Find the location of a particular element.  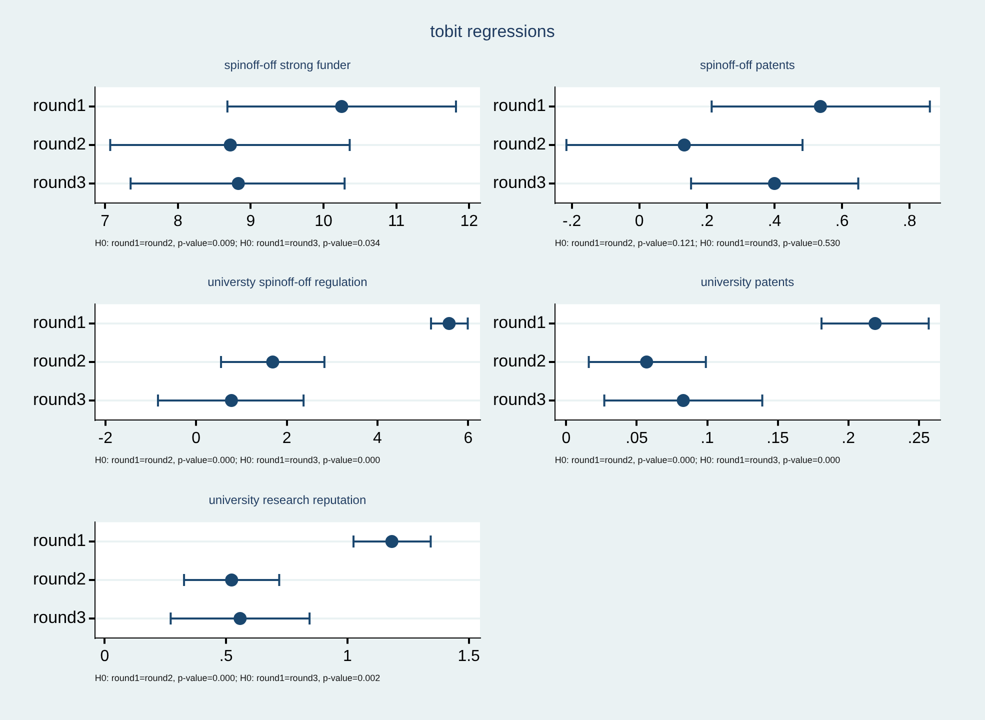

x-tick-label: .15 is located at coordinates (778, 438).